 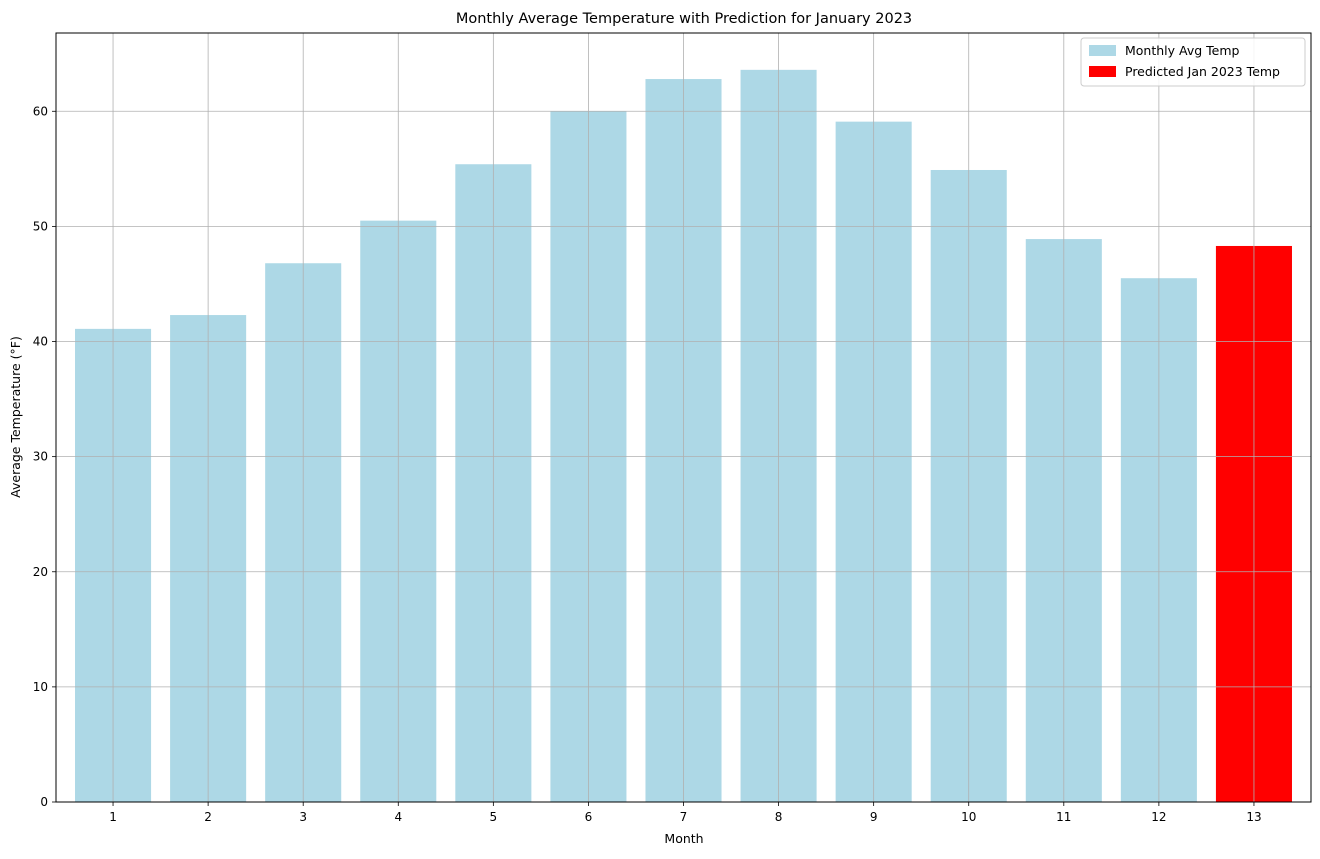 I want to click on y-tick-label: 0, so click(x=44, y=802).